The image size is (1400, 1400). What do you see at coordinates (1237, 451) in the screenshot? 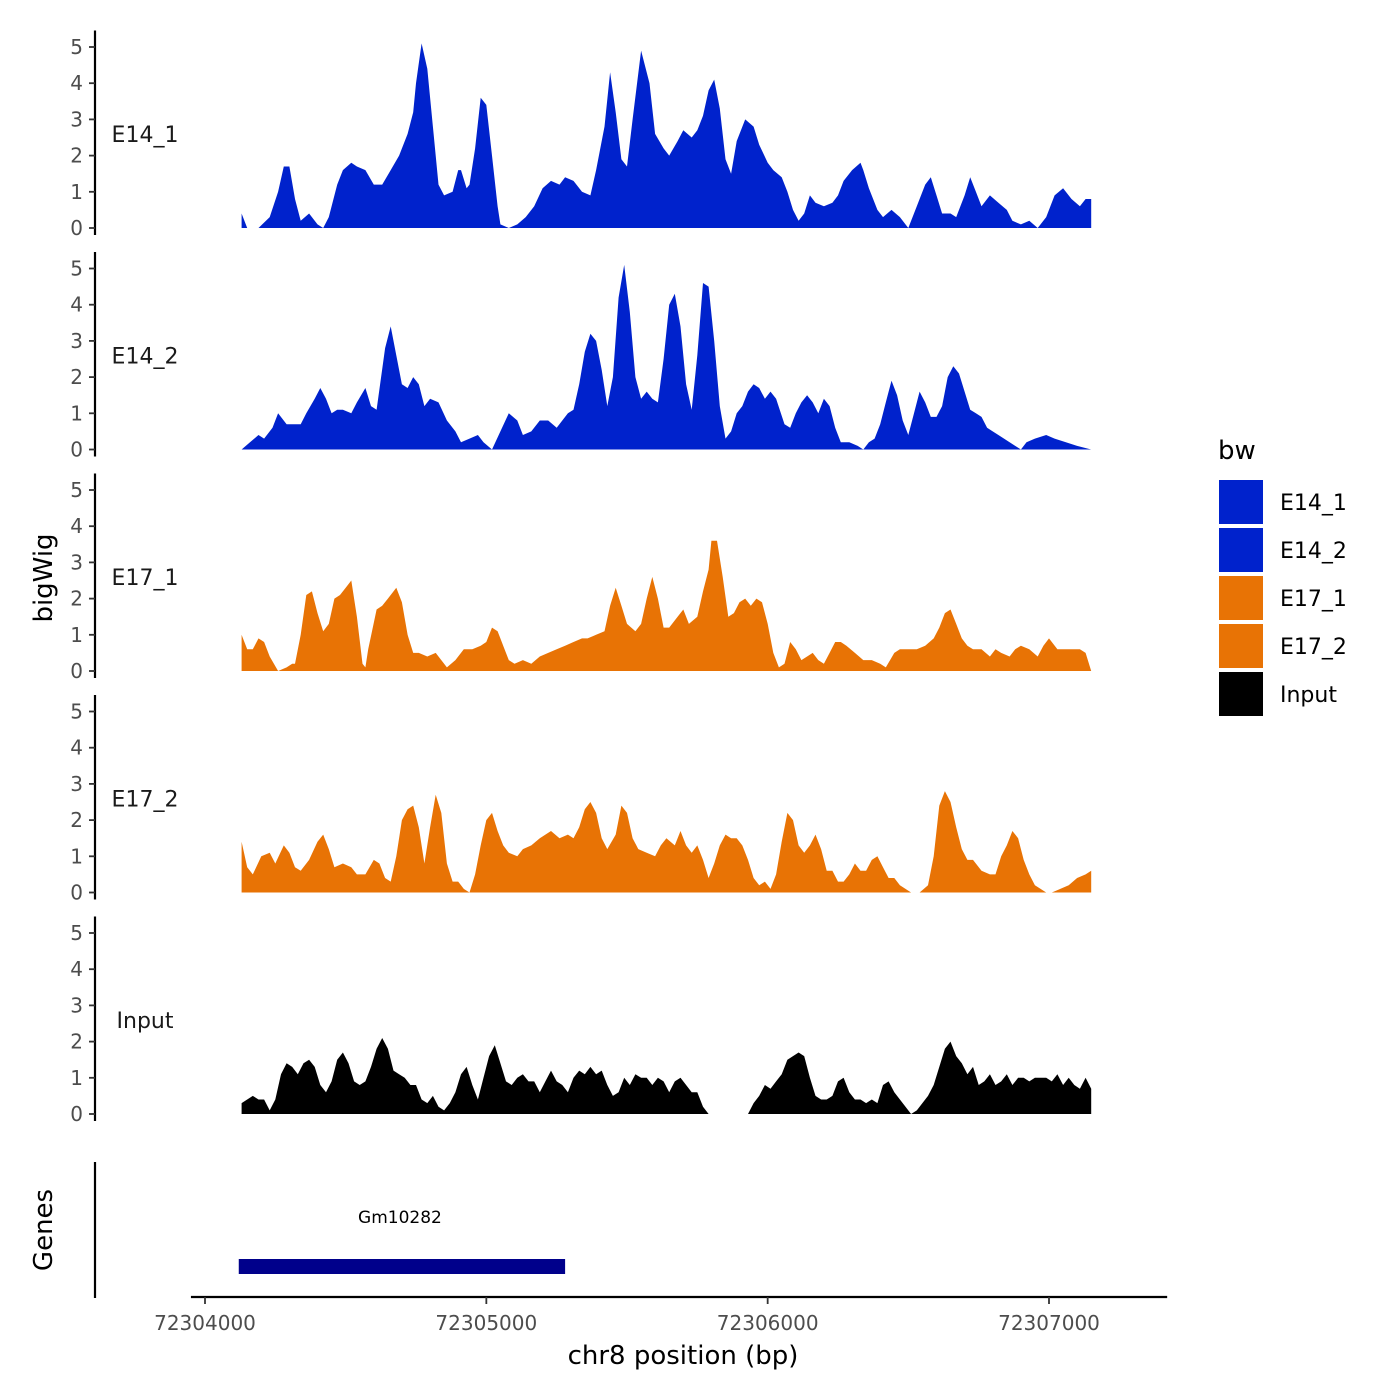
I see `legend-title: bw` at bounding box center [1237, 451].